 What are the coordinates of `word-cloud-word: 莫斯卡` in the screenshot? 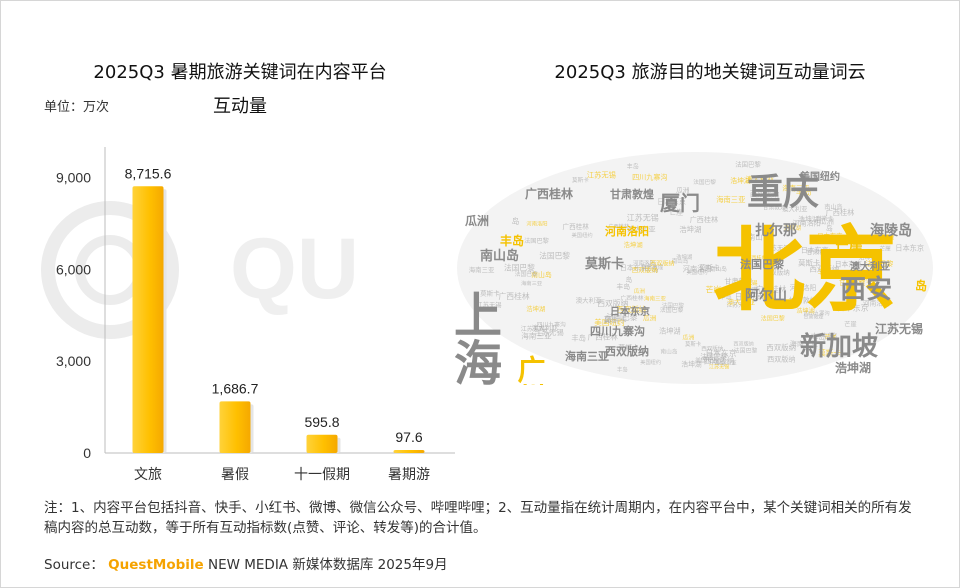 It's located at (604, 264).